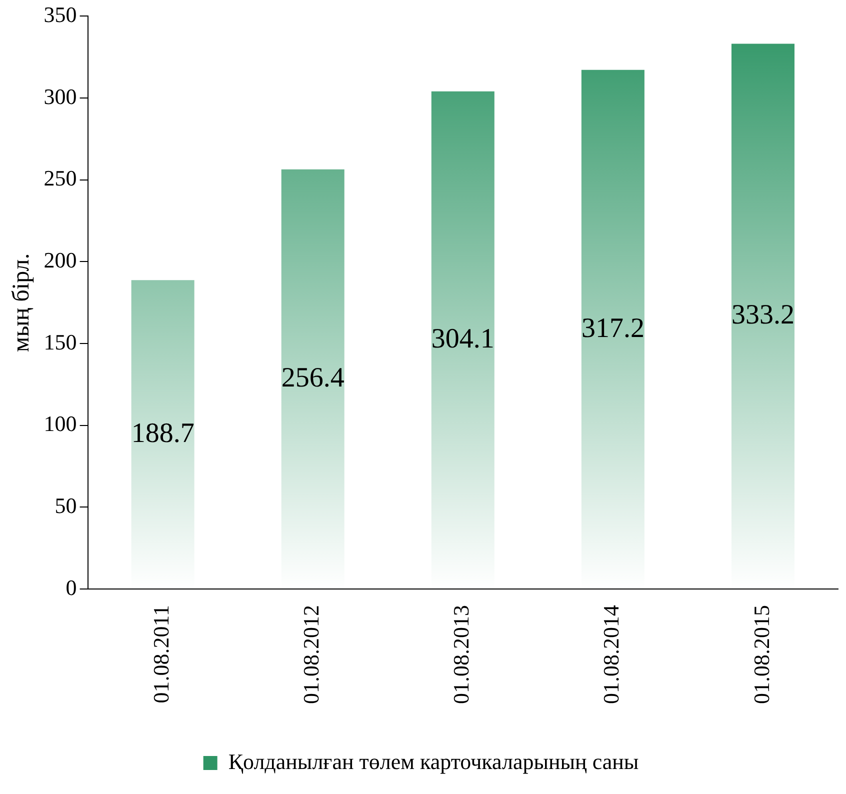  I want to click on x-tick-label: 01.08.2012, so click(311, 654).